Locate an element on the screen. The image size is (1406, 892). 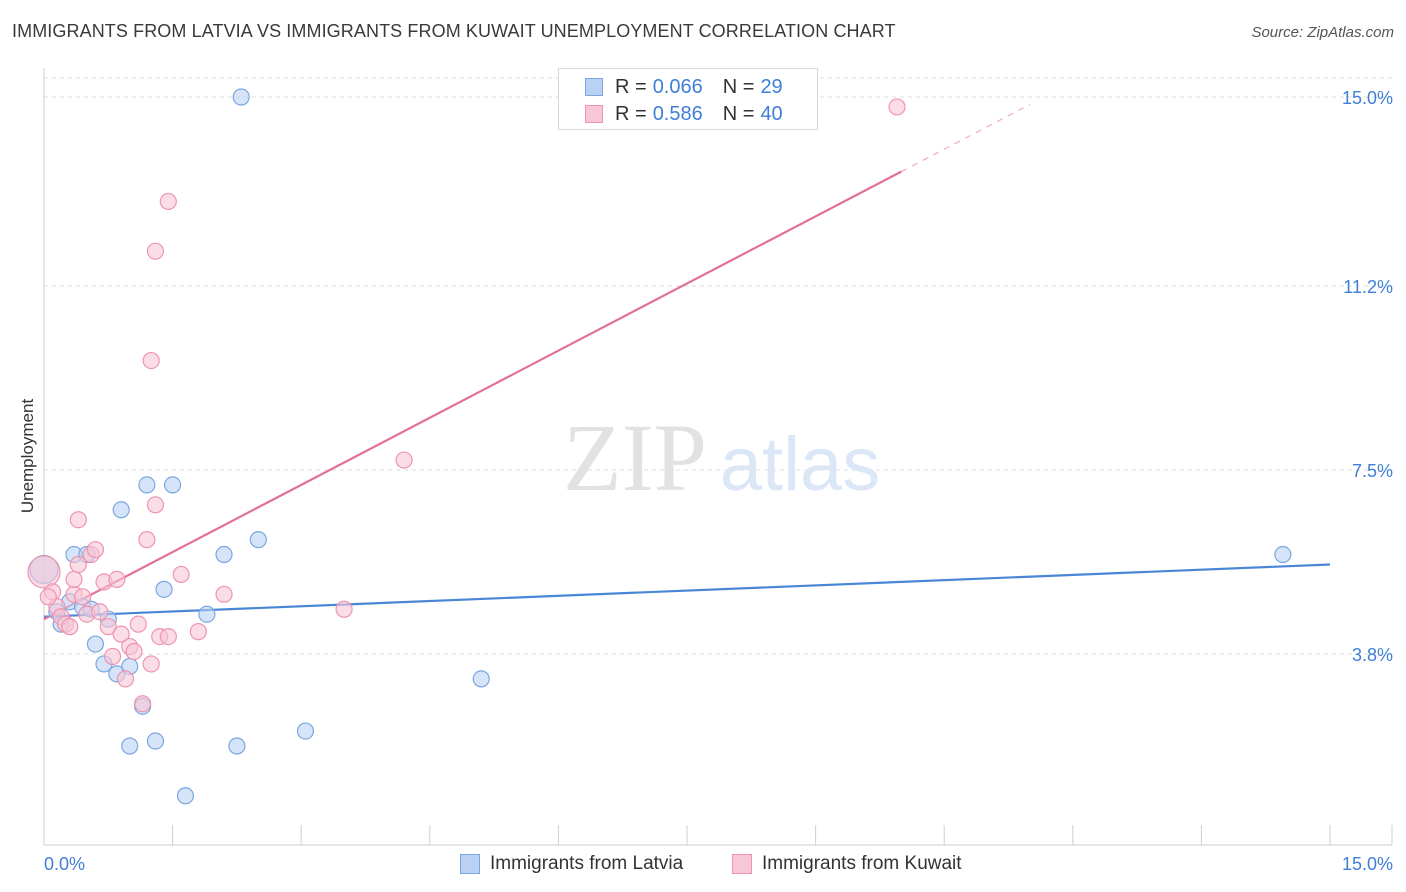
watermark-zip: ZIP is located at coordinates (635, 457).